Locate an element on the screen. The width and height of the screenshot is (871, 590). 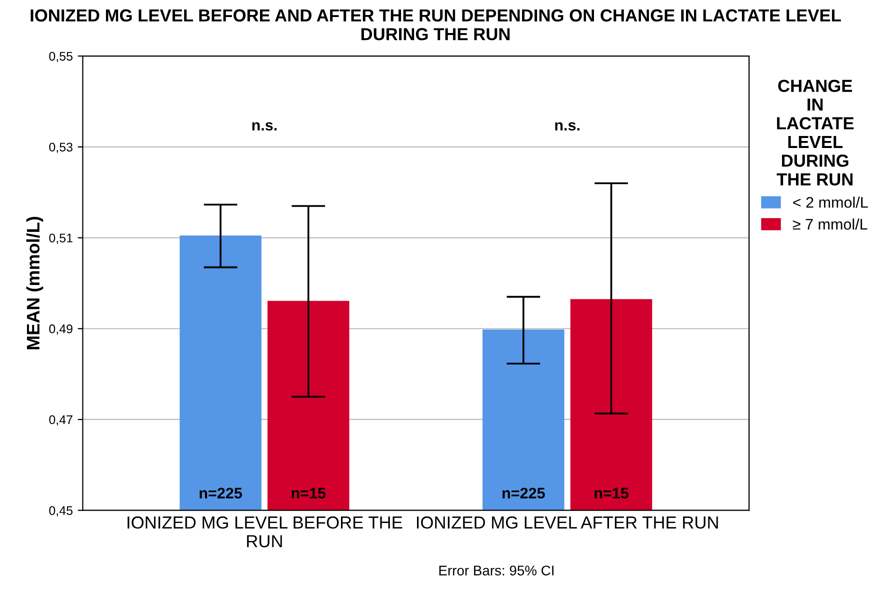
y-tick-label: 0,53 is located at coordinates (60, 148).